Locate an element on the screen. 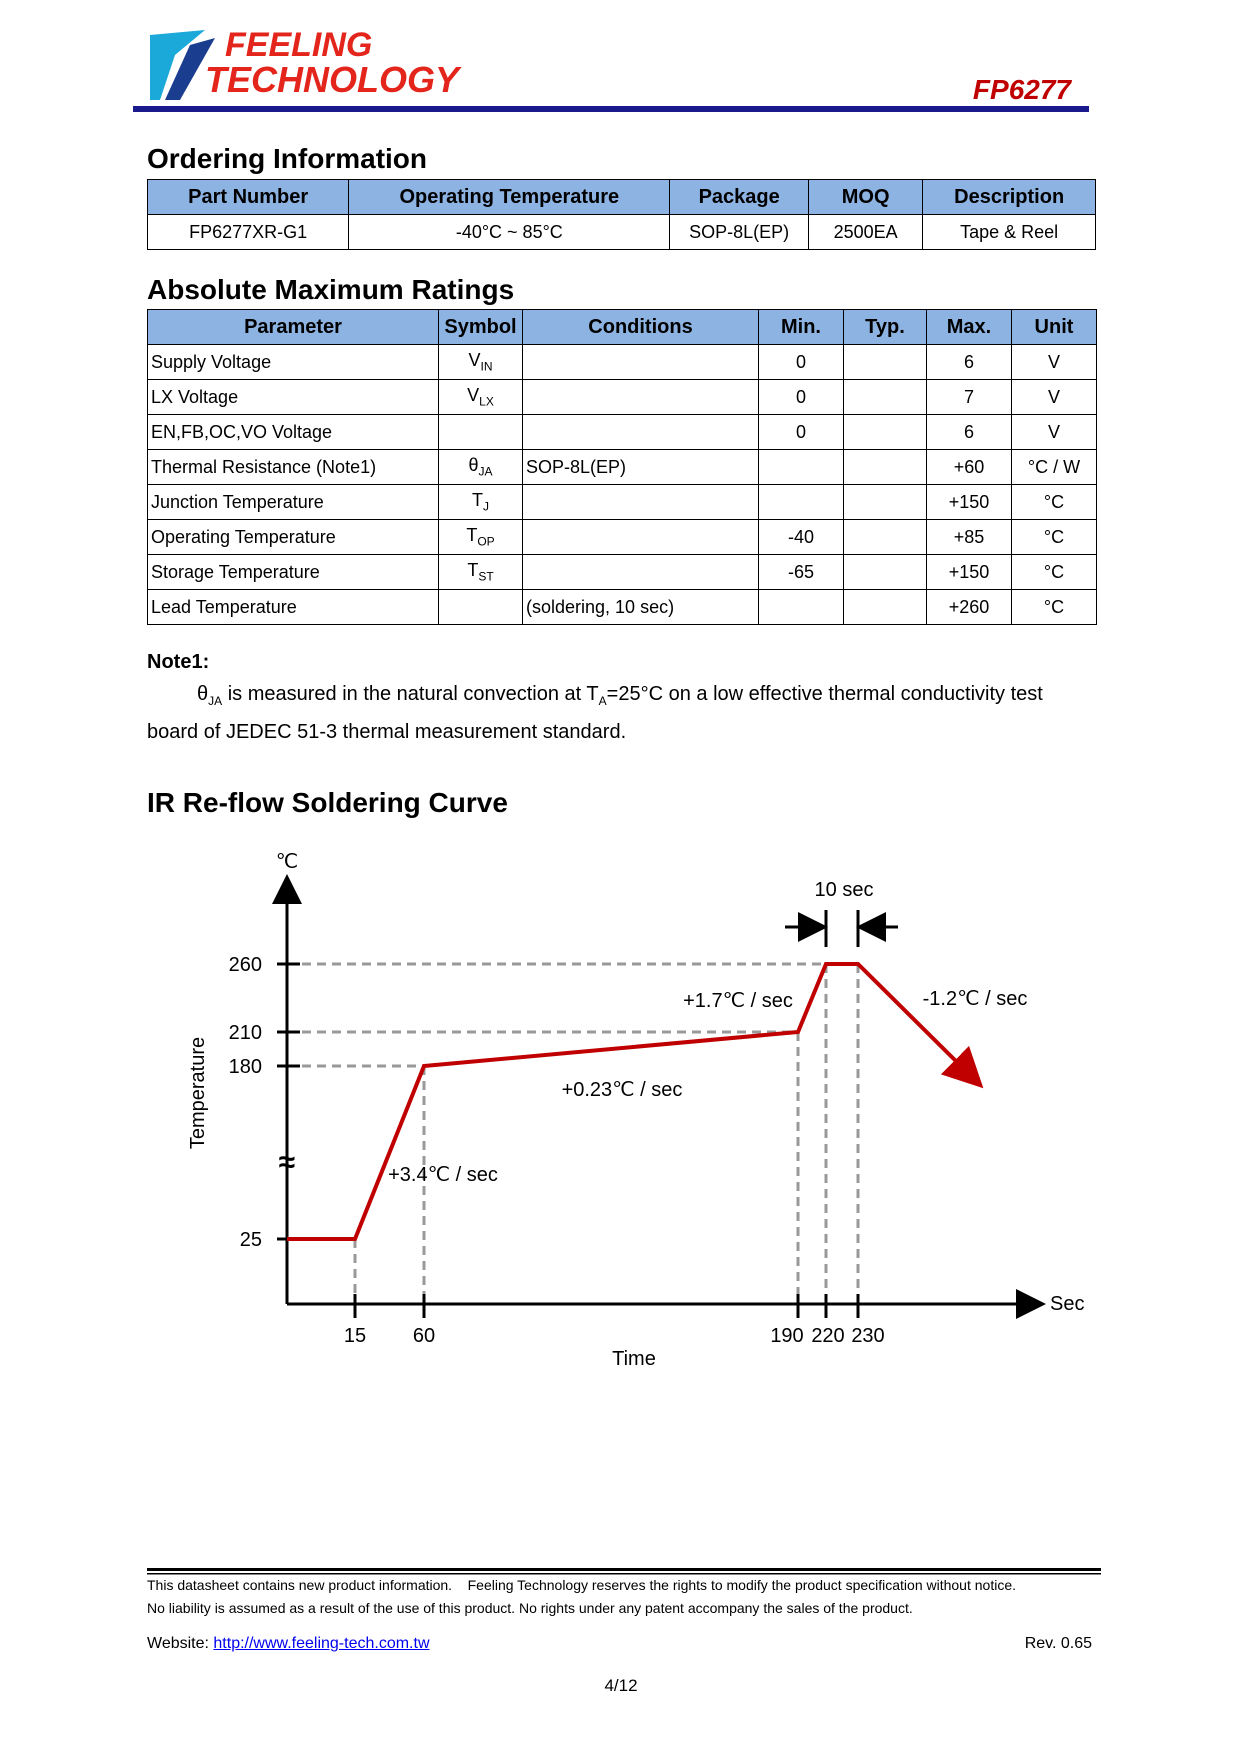 This screenshot has width=1240, height=1754. column-header: Package is located at coordinates (739, 197).